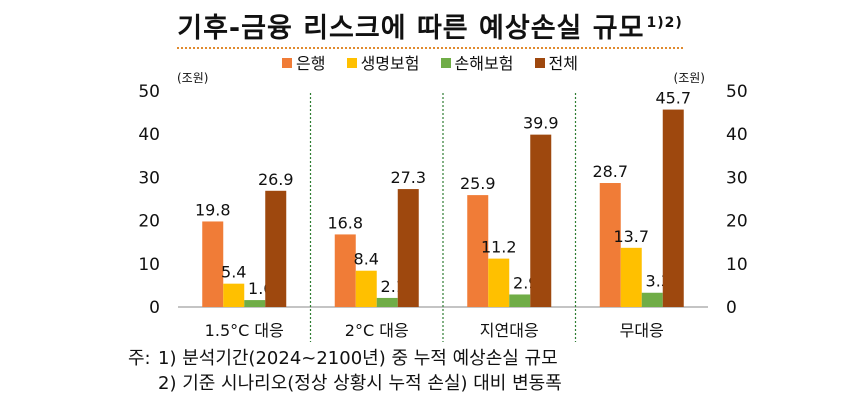  Describe the element at coordinates (642, 330) in the screenshot. I see `category-label: 무대응` at that location.